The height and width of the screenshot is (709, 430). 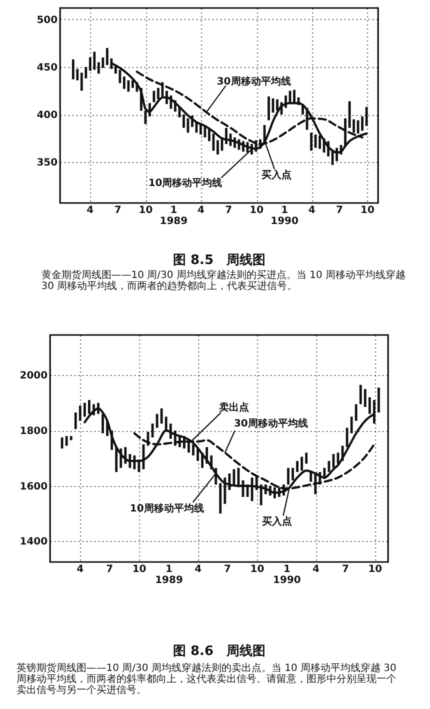 What do you see at coordinates (47, 163) in the screenshot?
I see `y-tick-label: 350` at bounding box center [47, 163].